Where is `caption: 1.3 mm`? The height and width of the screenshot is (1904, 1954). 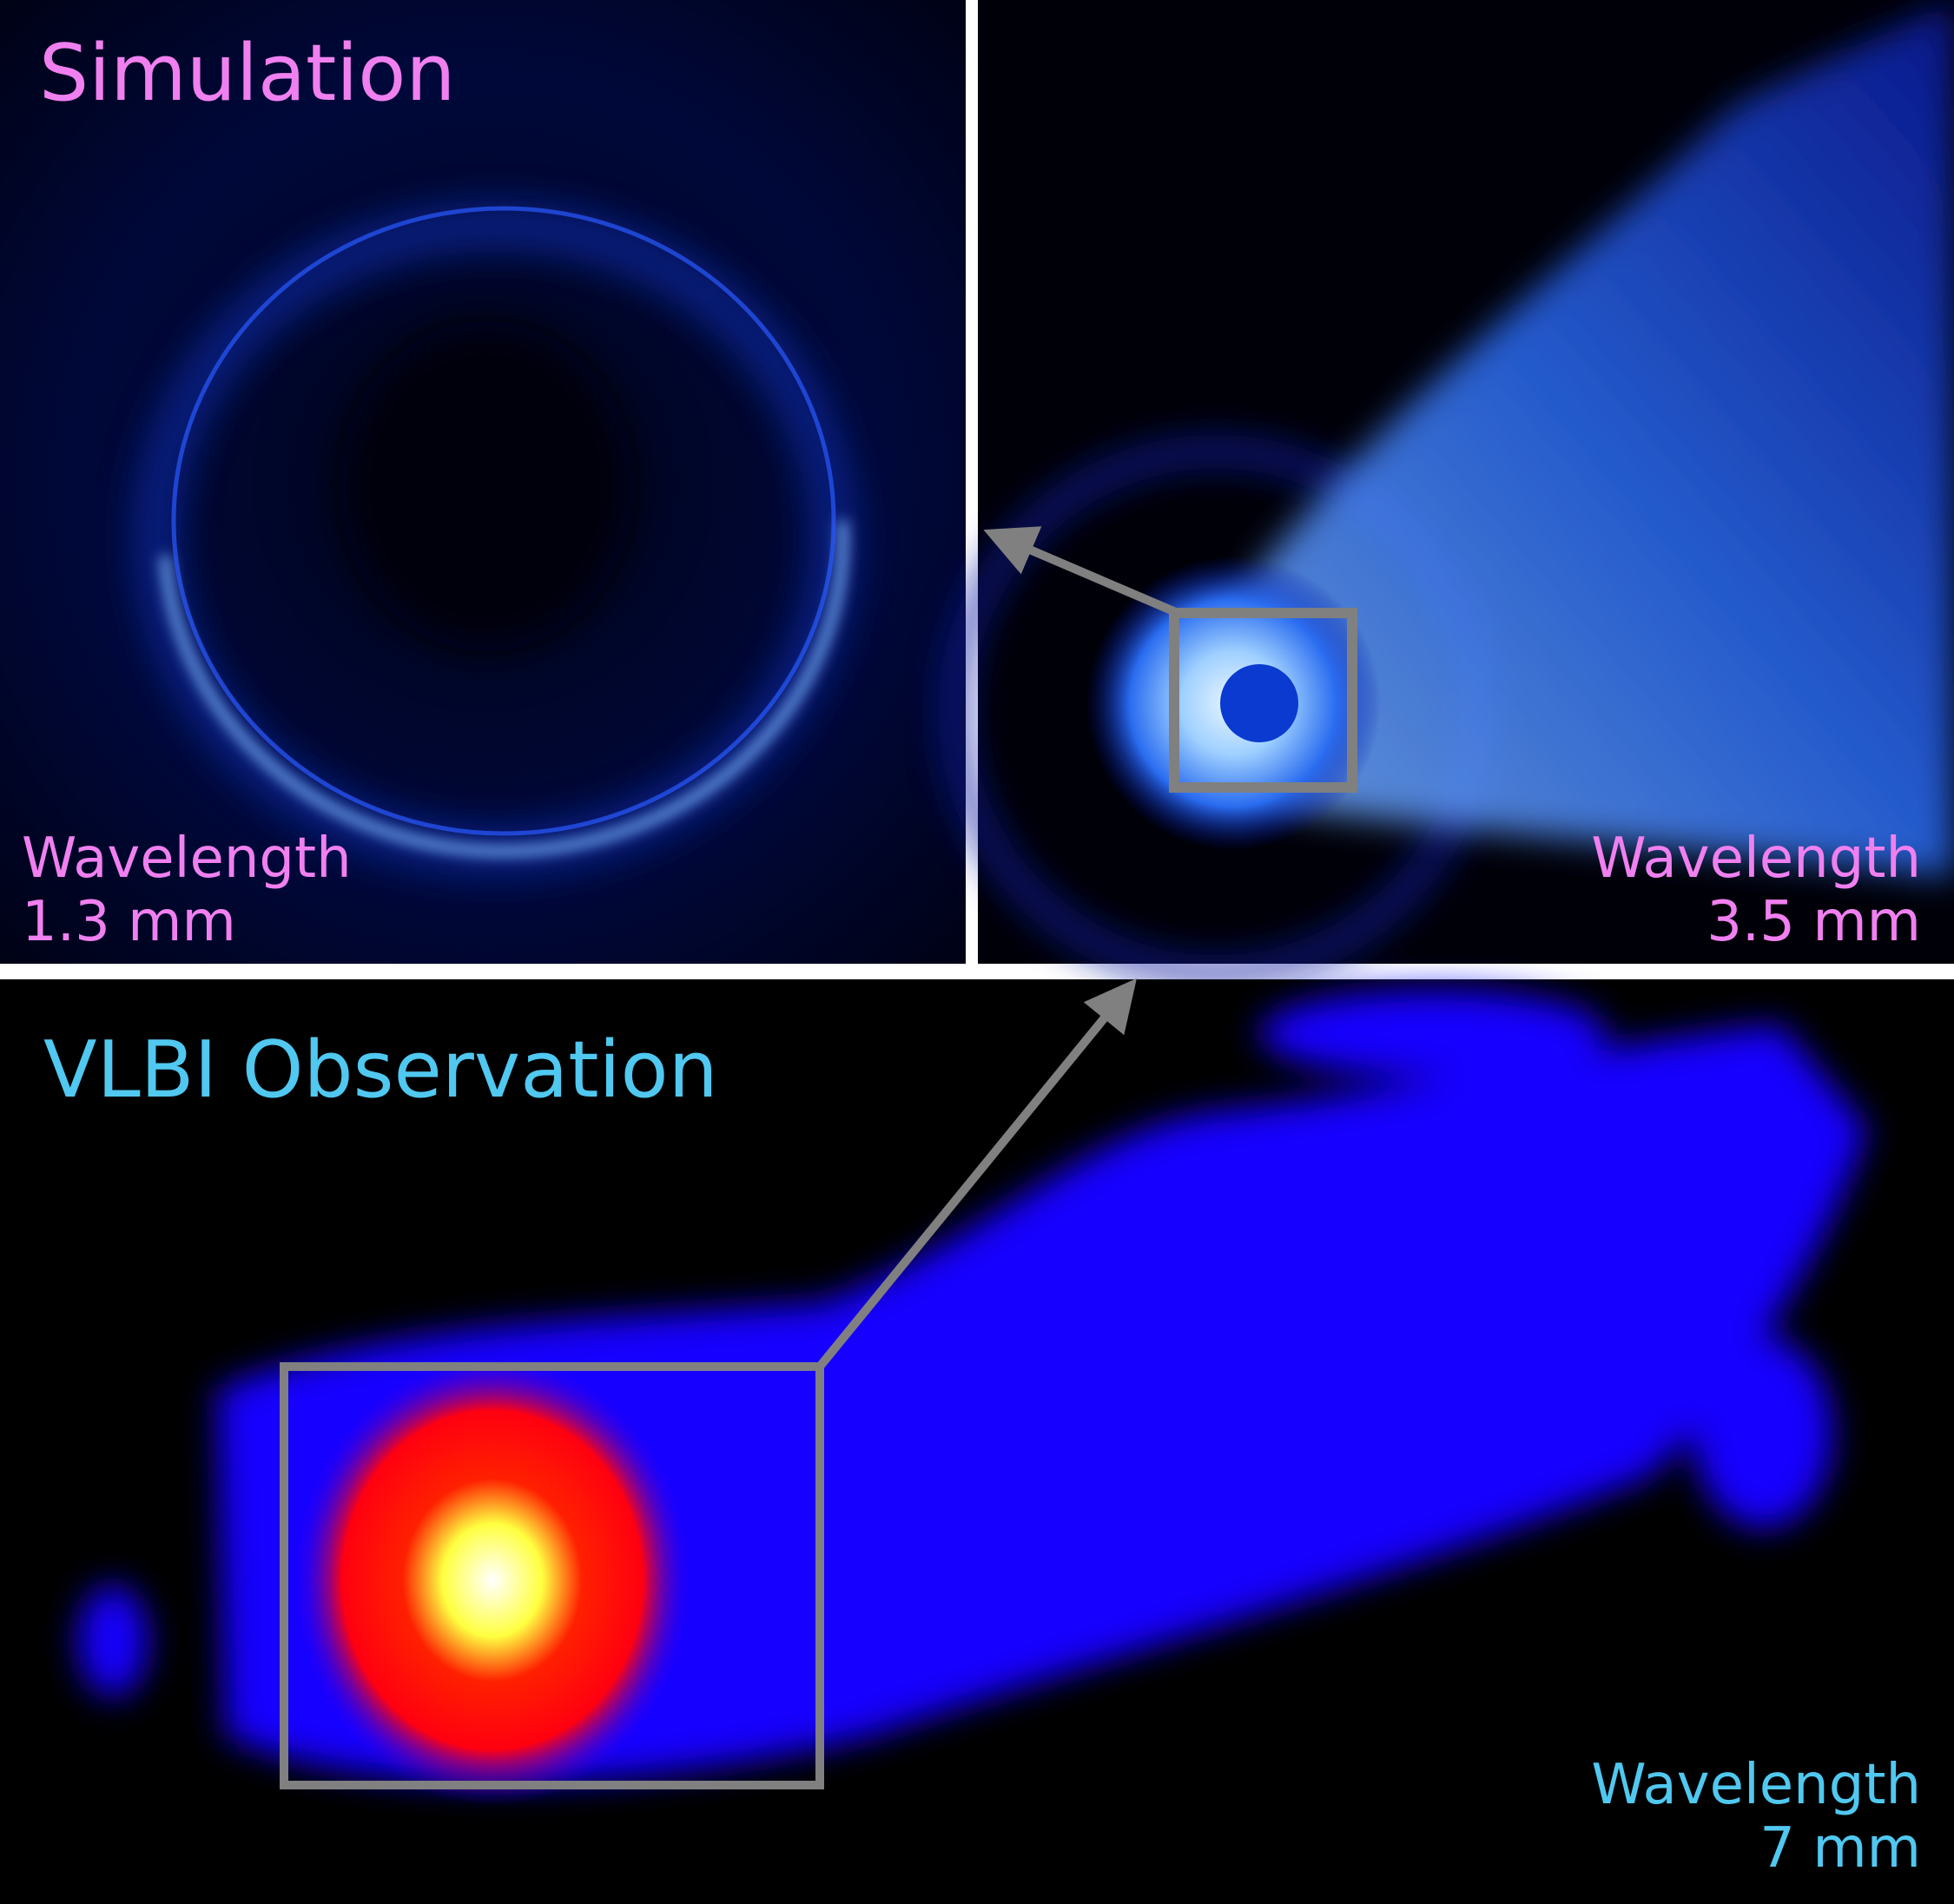
caption: 1.3 mm is located at coordinates (129, 922).